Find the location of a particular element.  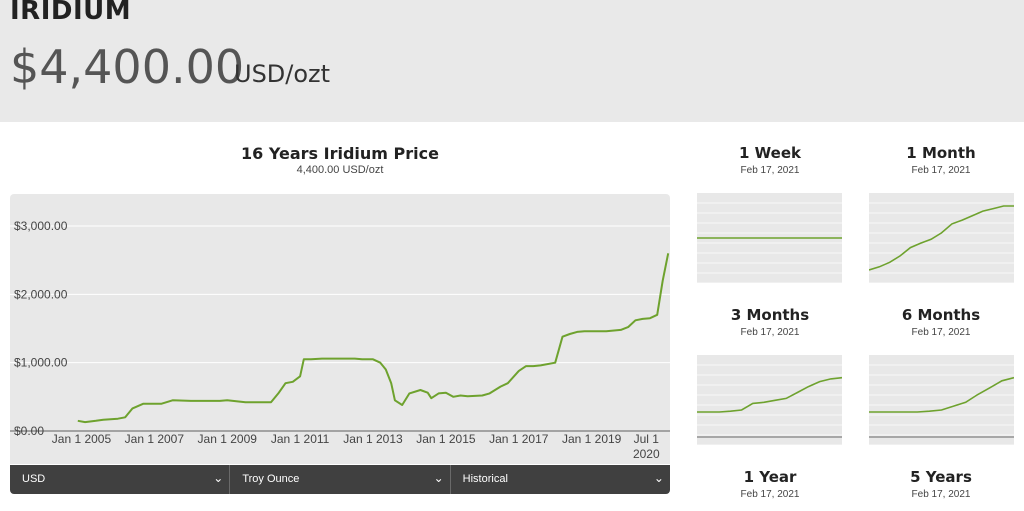

mini-title-1-year: 1 Year is located at coordinates (770, 477).